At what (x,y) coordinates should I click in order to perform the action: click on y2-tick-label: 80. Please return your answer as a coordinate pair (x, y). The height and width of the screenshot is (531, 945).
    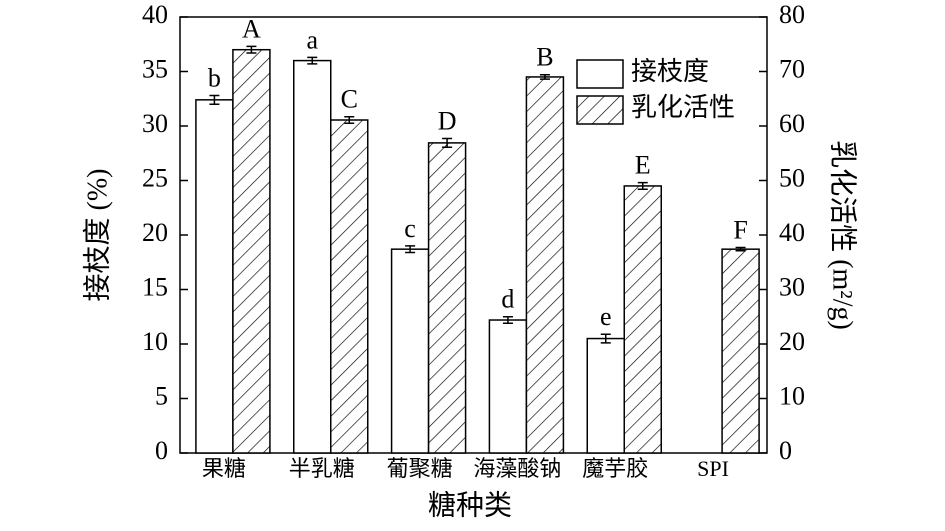
    Looking at the image, I should click on (792, 14).